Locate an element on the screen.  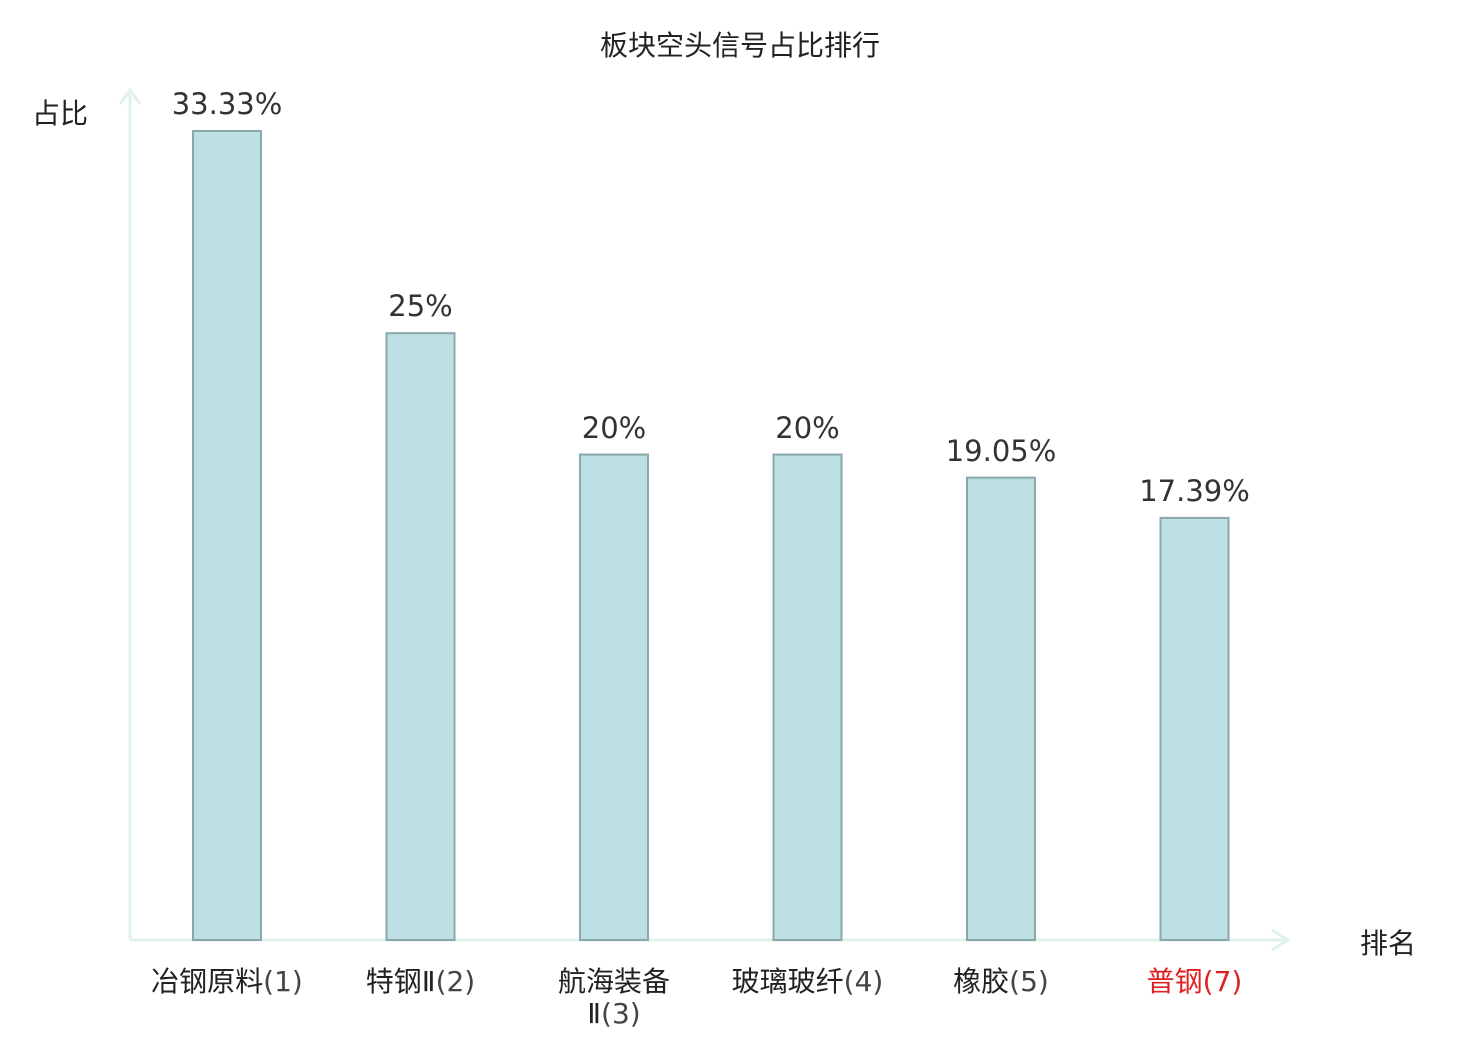
category-rank: (2) is located at coordinates (455, 981).